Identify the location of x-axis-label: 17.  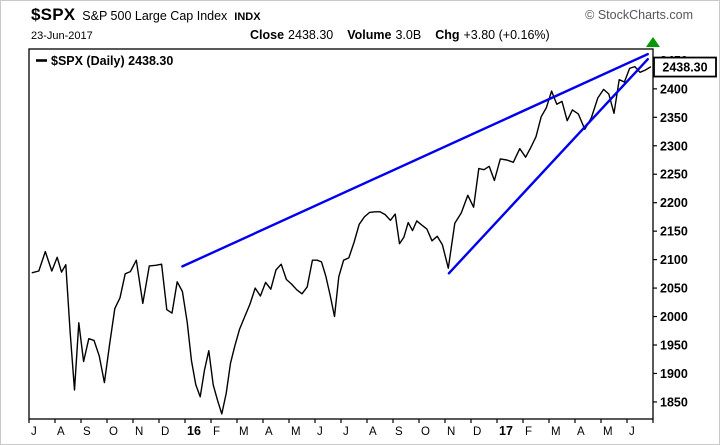
(506, 431).